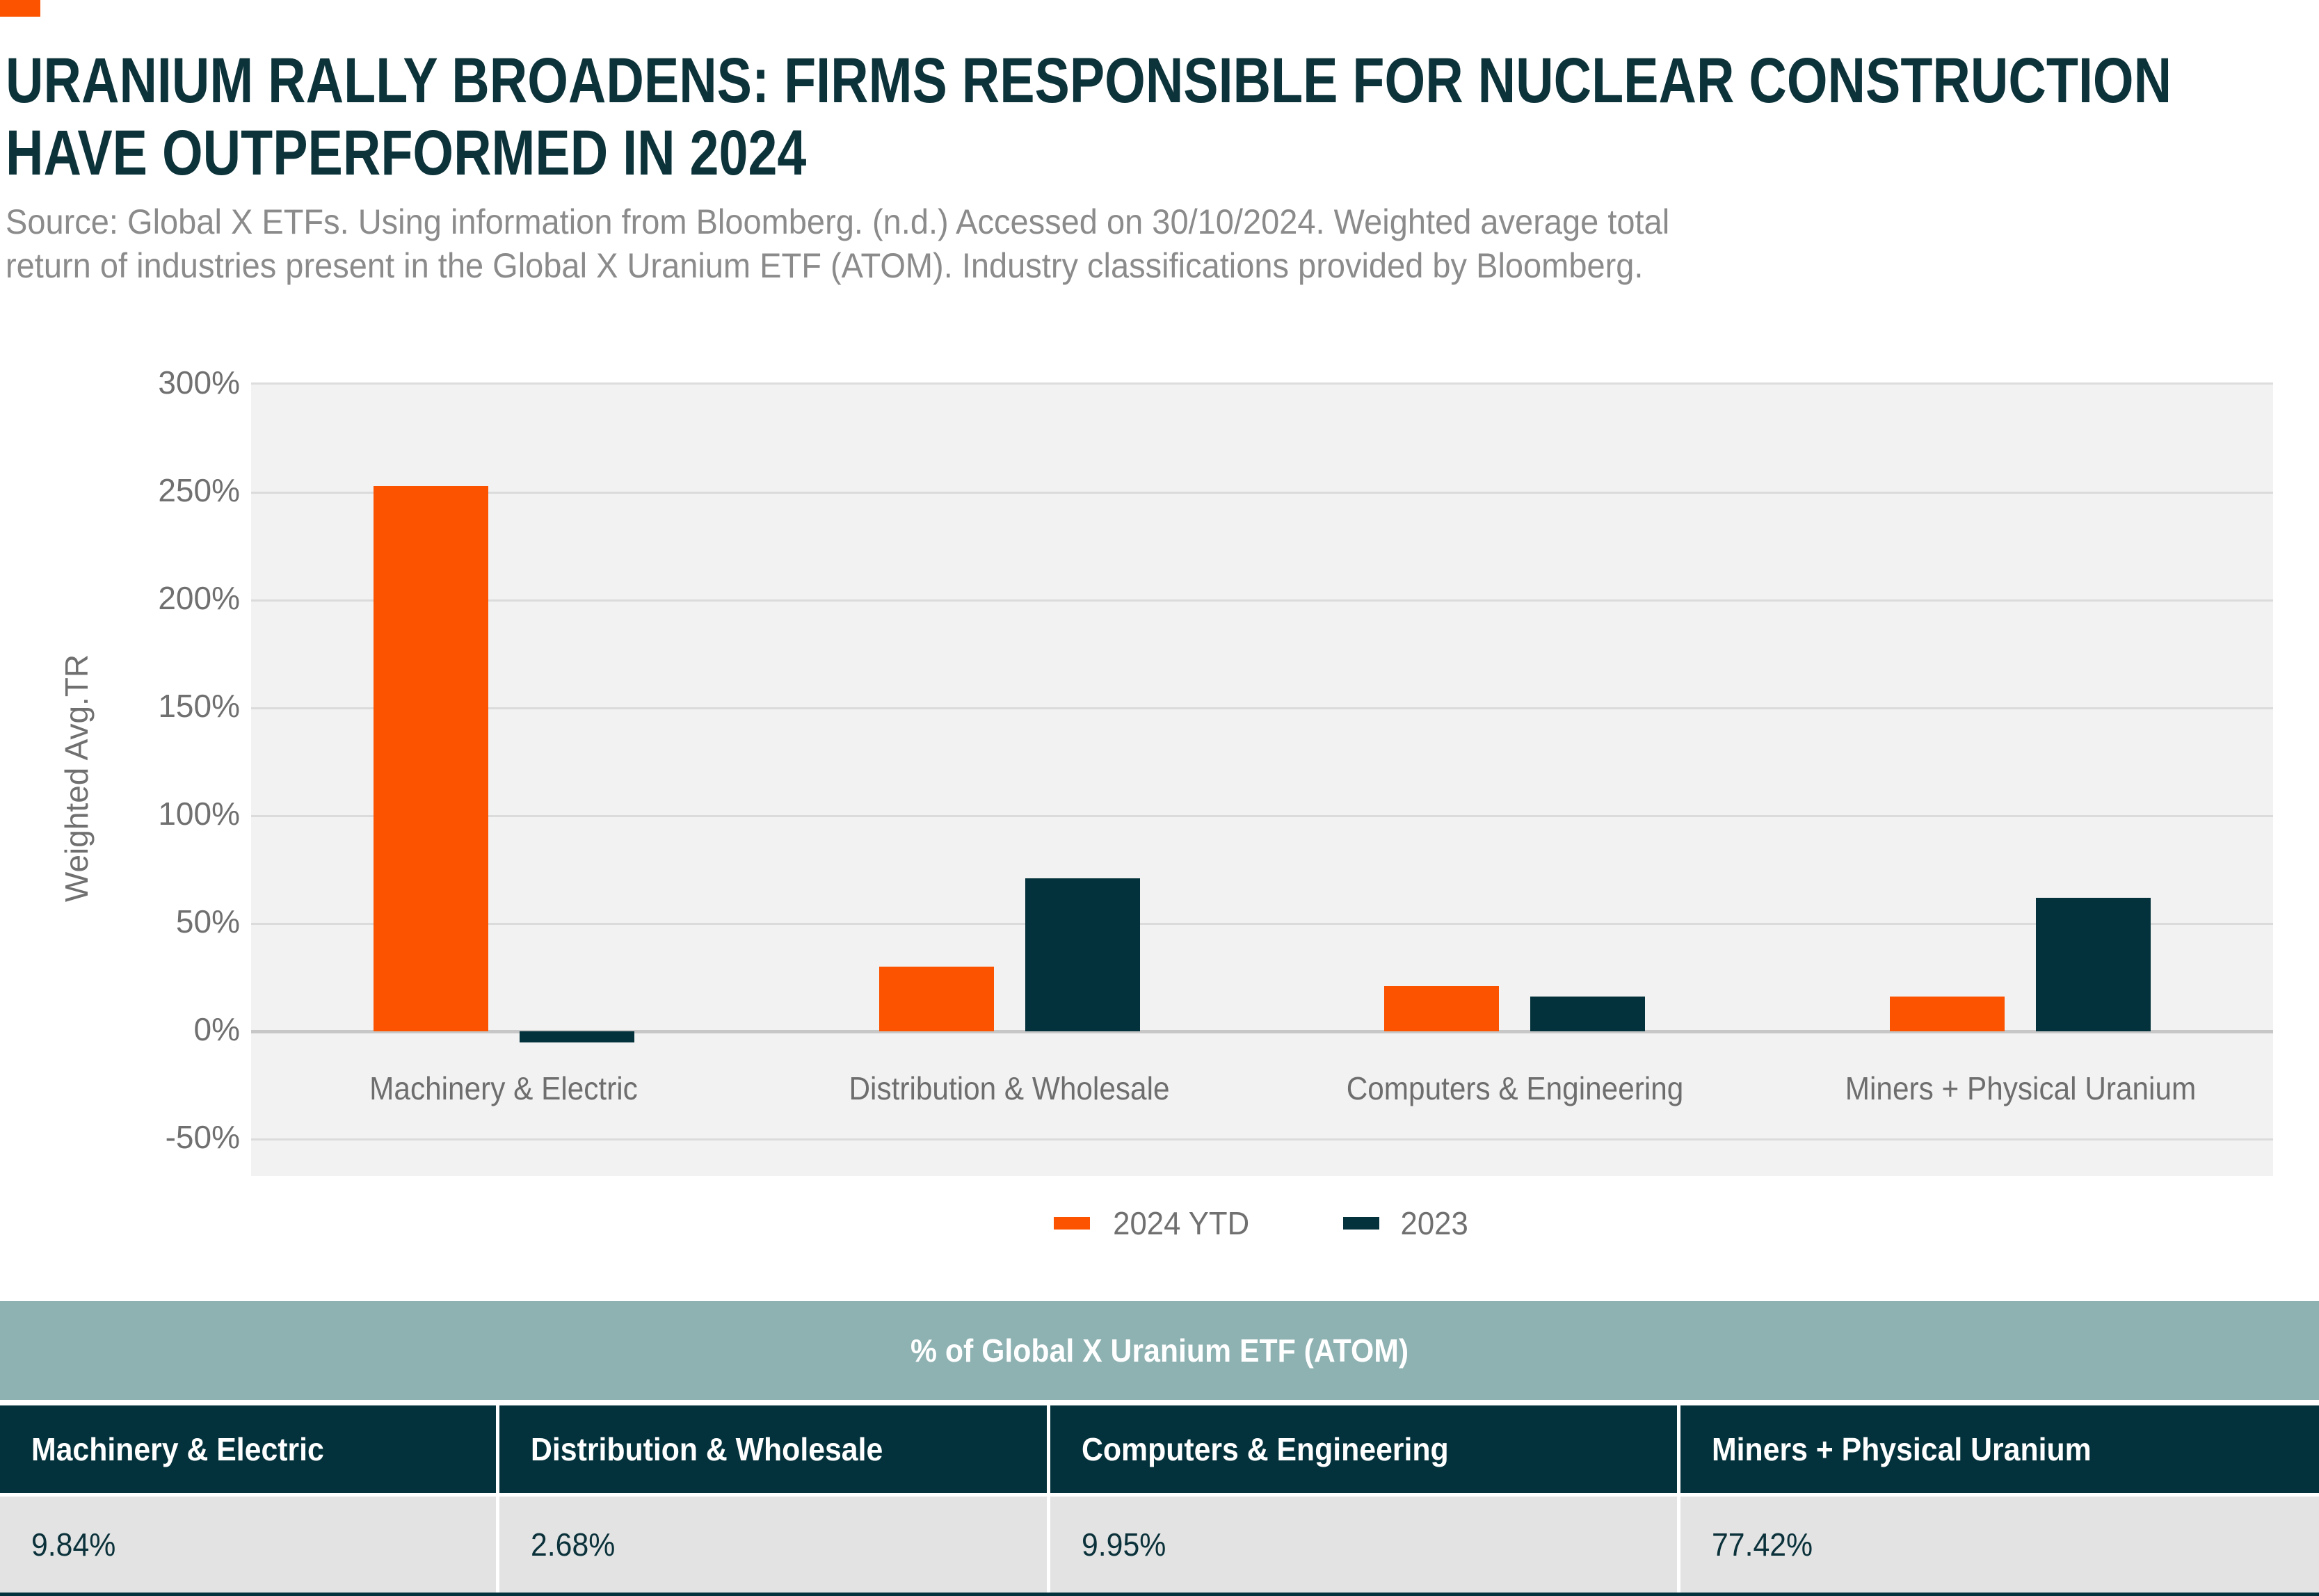 The width and height of the screenshot is (2319, 1596). I want to click on table-title-band: % of Global X Uranium ETF (ATOM), so click(1159, 1350).